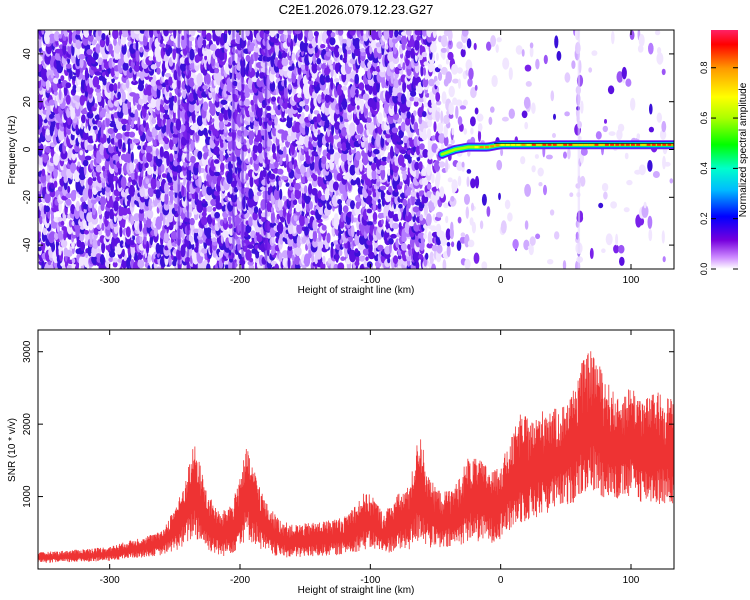  What do you see at coordinates (27, 496) in the screenshot?
I see `y-tick-label: 1000` at bounding box center [27, 496].